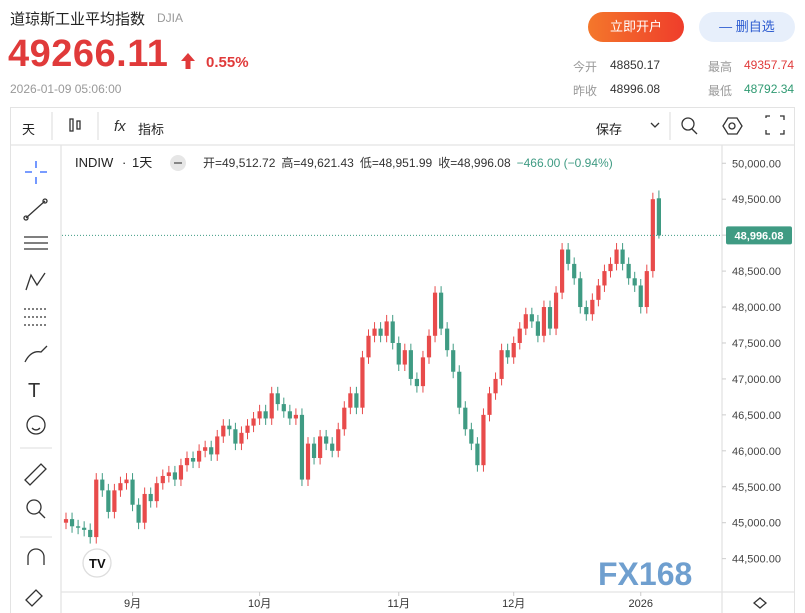 This screenshot has width=805, height=613. What do you see at coordinates (513, 604) in the screenshot?
I see `x-tick-label: 12月` at bounding box center [513, 604].